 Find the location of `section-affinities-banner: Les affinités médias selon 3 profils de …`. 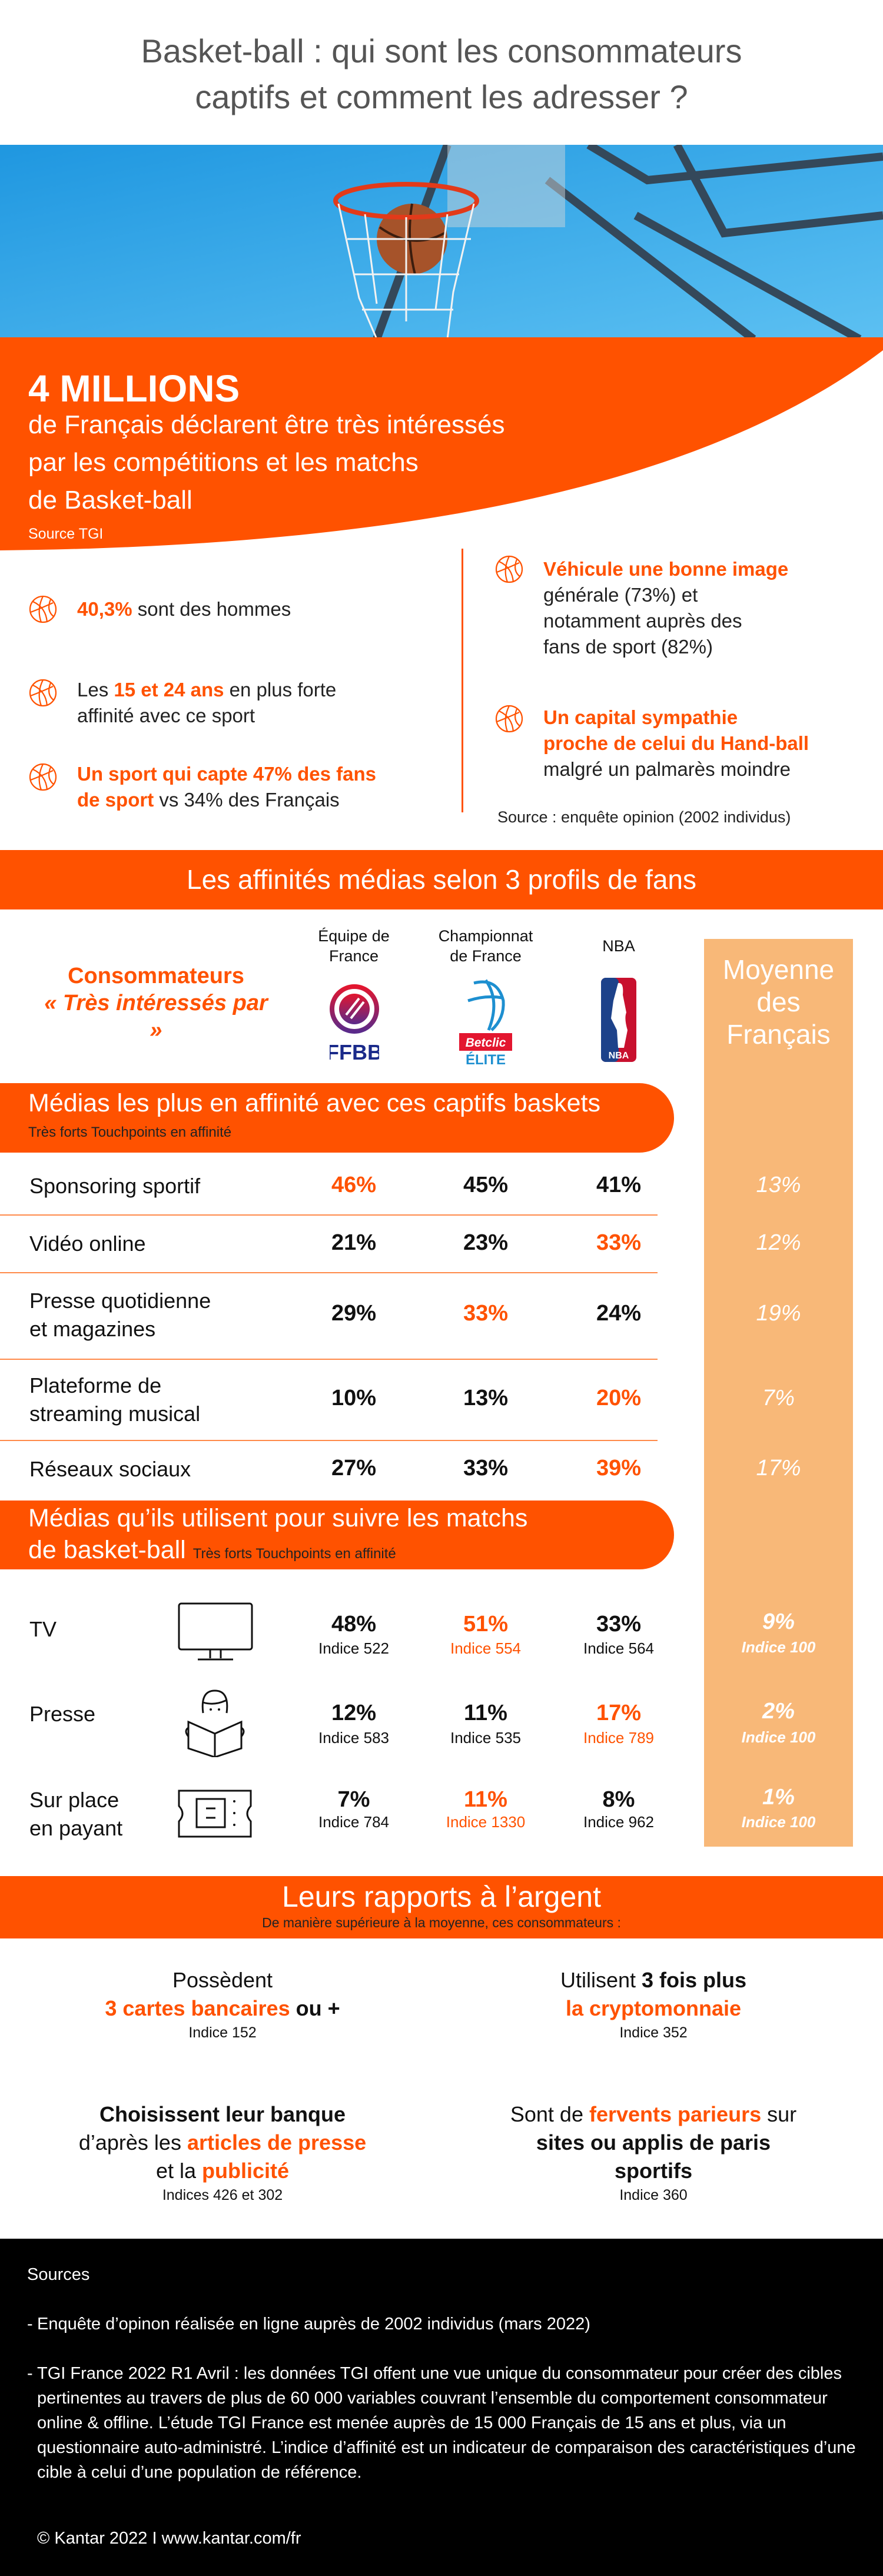

section-affinities-banner: Les affinités médias selon 3 profils de … is located at coordinates (441, 879).